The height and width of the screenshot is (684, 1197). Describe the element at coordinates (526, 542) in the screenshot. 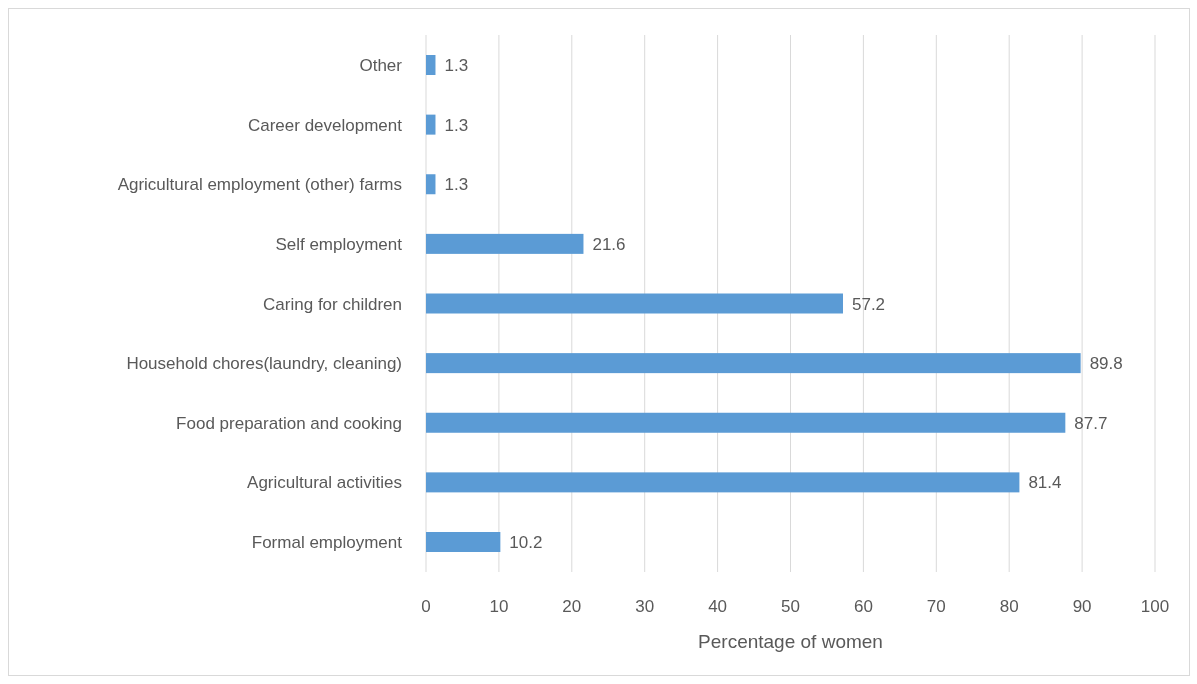

I see `data-label: 10.2` at that location.